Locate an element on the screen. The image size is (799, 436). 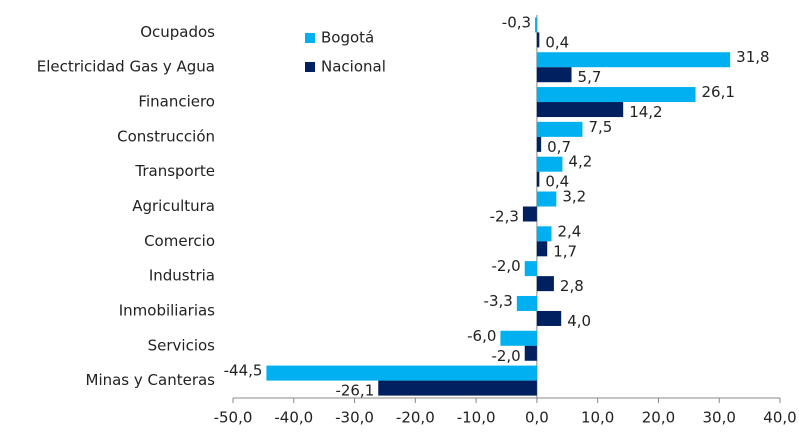
x-tick-label: -40,0 is located at coordinates (293, 418).